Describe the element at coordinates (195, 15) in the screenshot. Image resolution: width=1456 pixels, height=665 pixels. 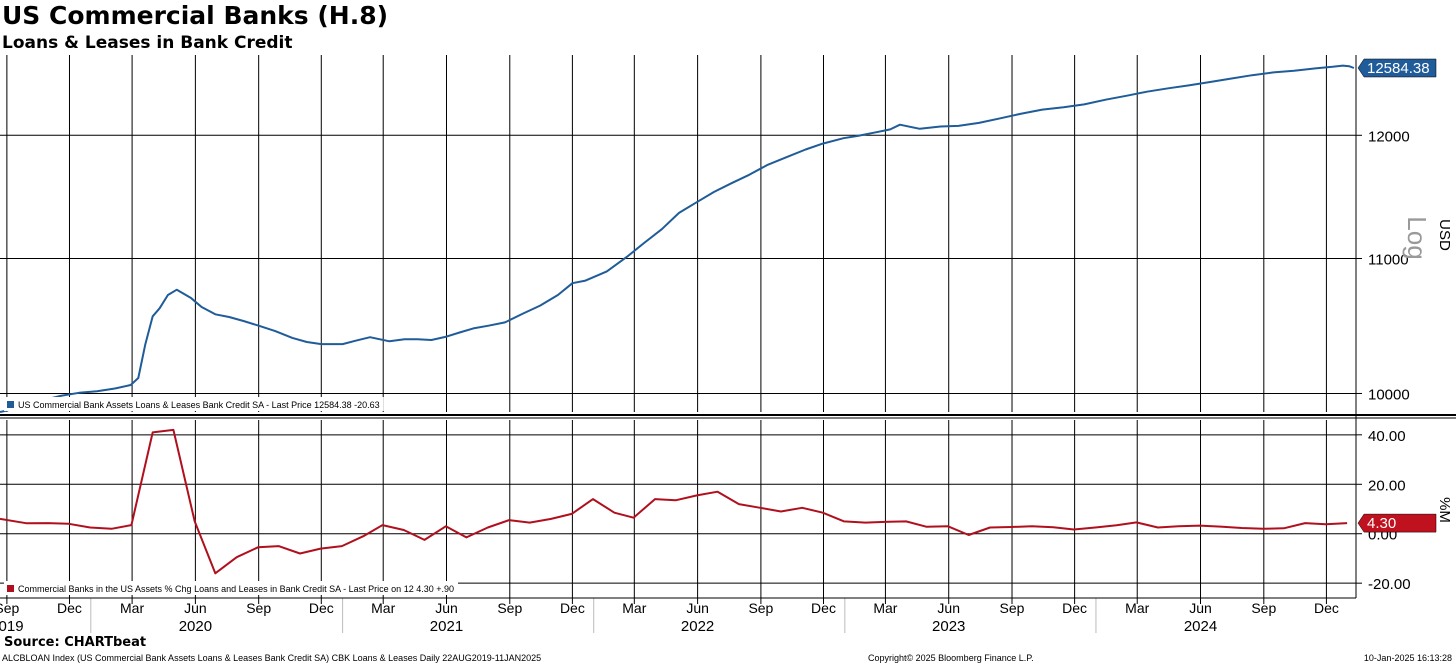
I see `chart-title: US Commercial Banks (H.8)` at that location.